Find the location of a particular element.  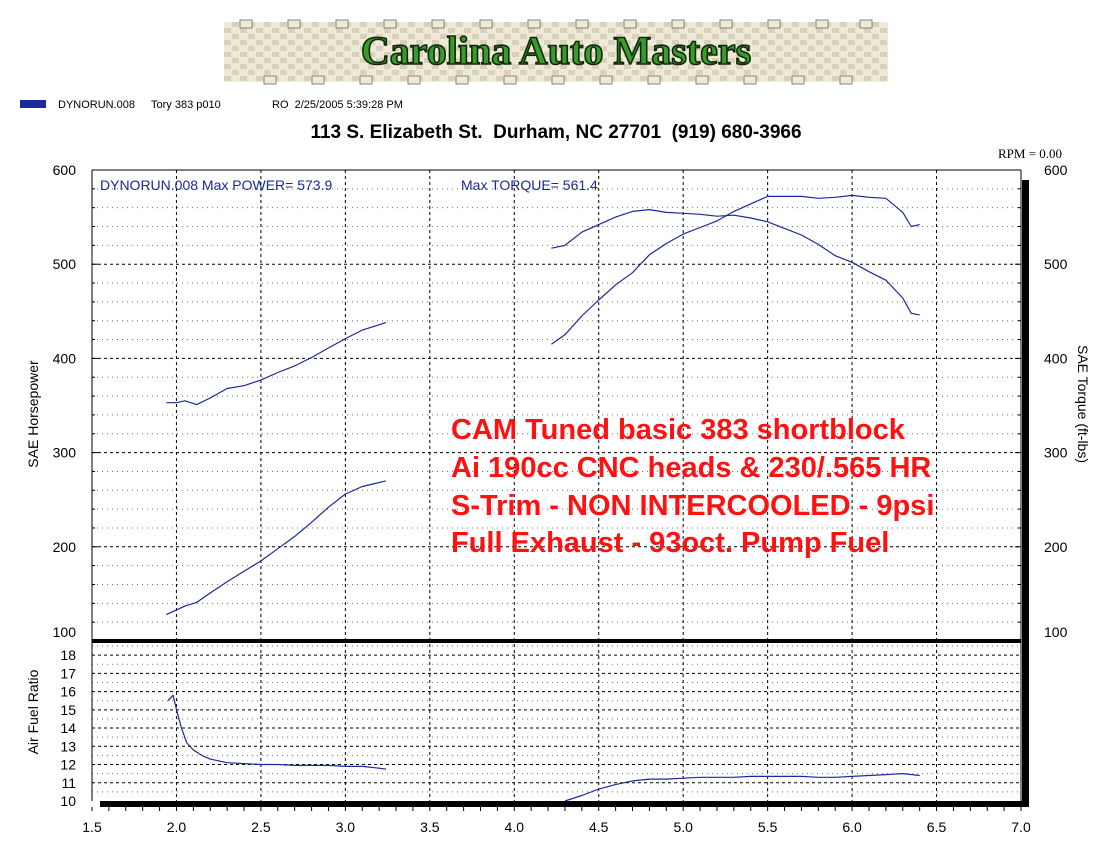

afr-tick-label: 10 is located at coordinates (68, 801).